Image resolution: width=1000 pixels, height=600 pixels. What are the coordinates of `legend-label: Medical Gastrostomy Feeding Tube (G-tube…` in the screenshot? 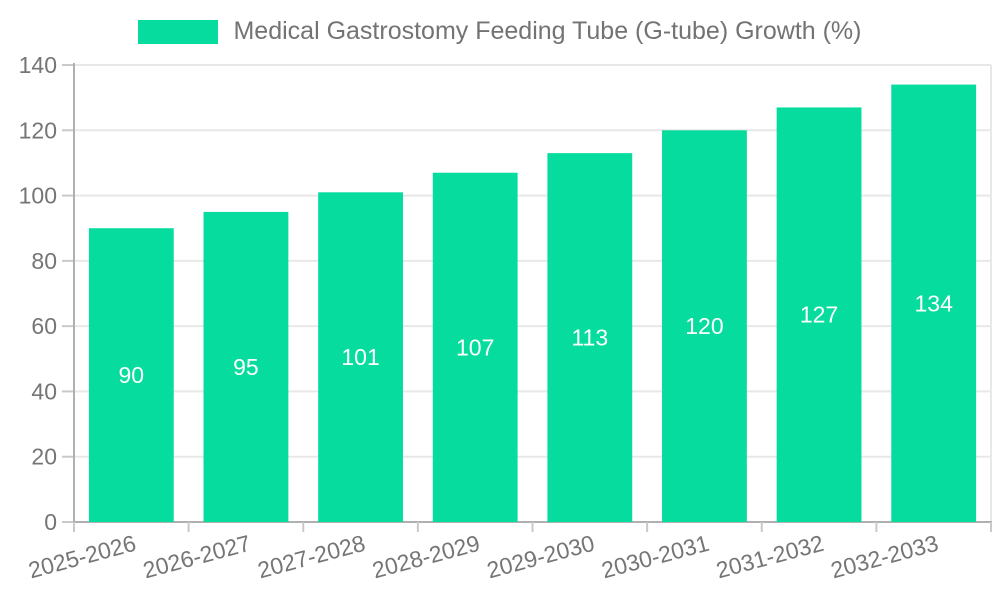 It's located at (547, 31).